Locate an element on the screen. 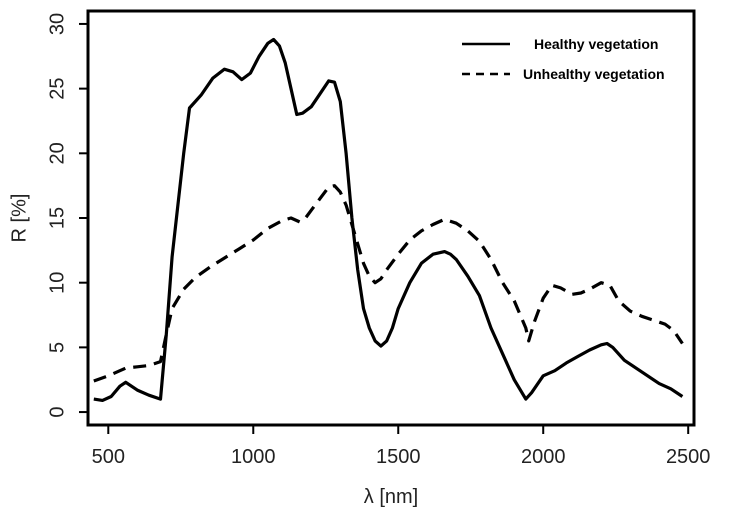 The height and width of the screenshot is (526, 740). x-tick-label-2500: 2500 is located at coordinates (688, 457).